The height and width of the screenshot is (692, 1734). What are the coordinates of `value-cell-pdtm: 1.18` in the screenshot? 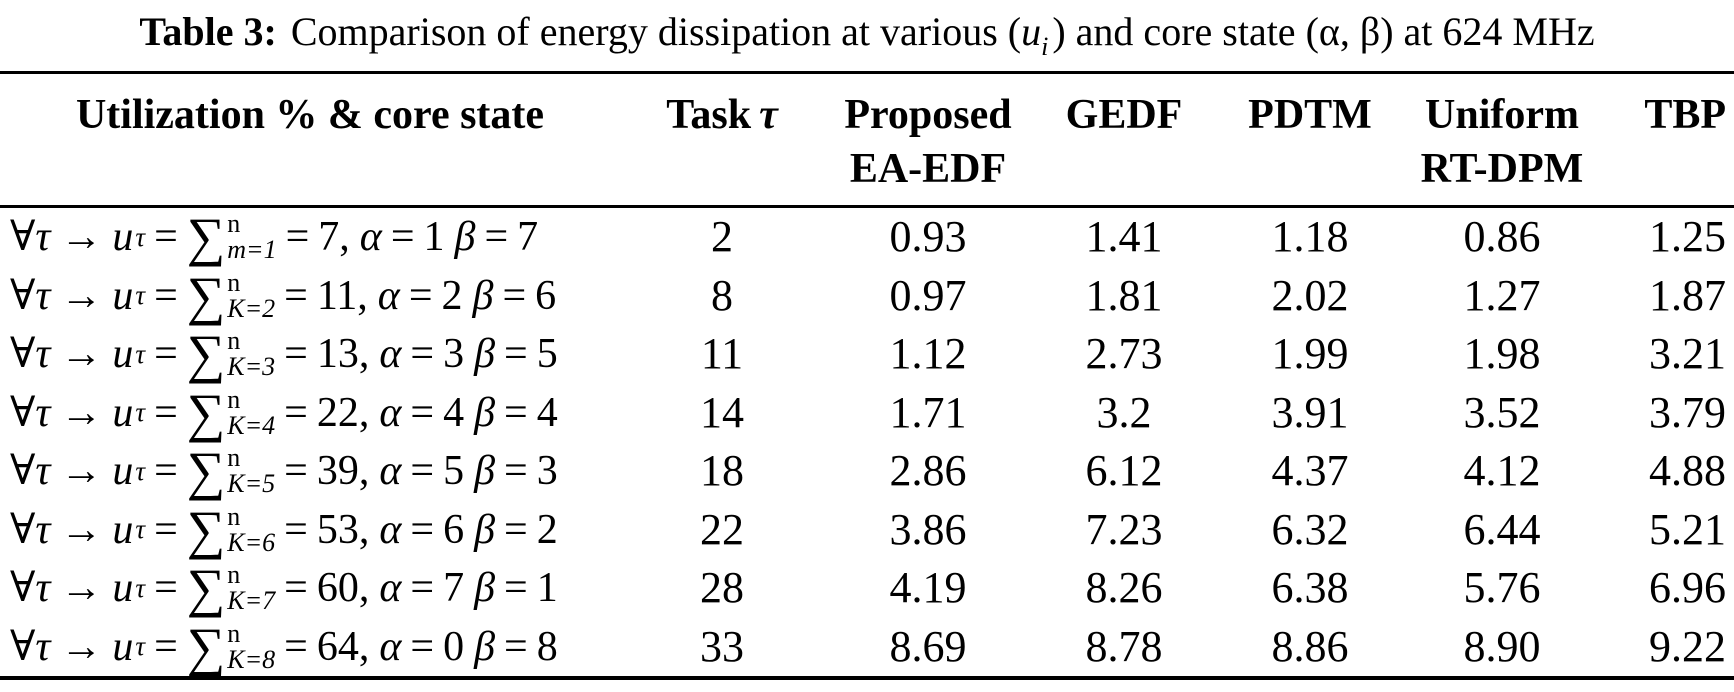 It's located at (1310, 236).